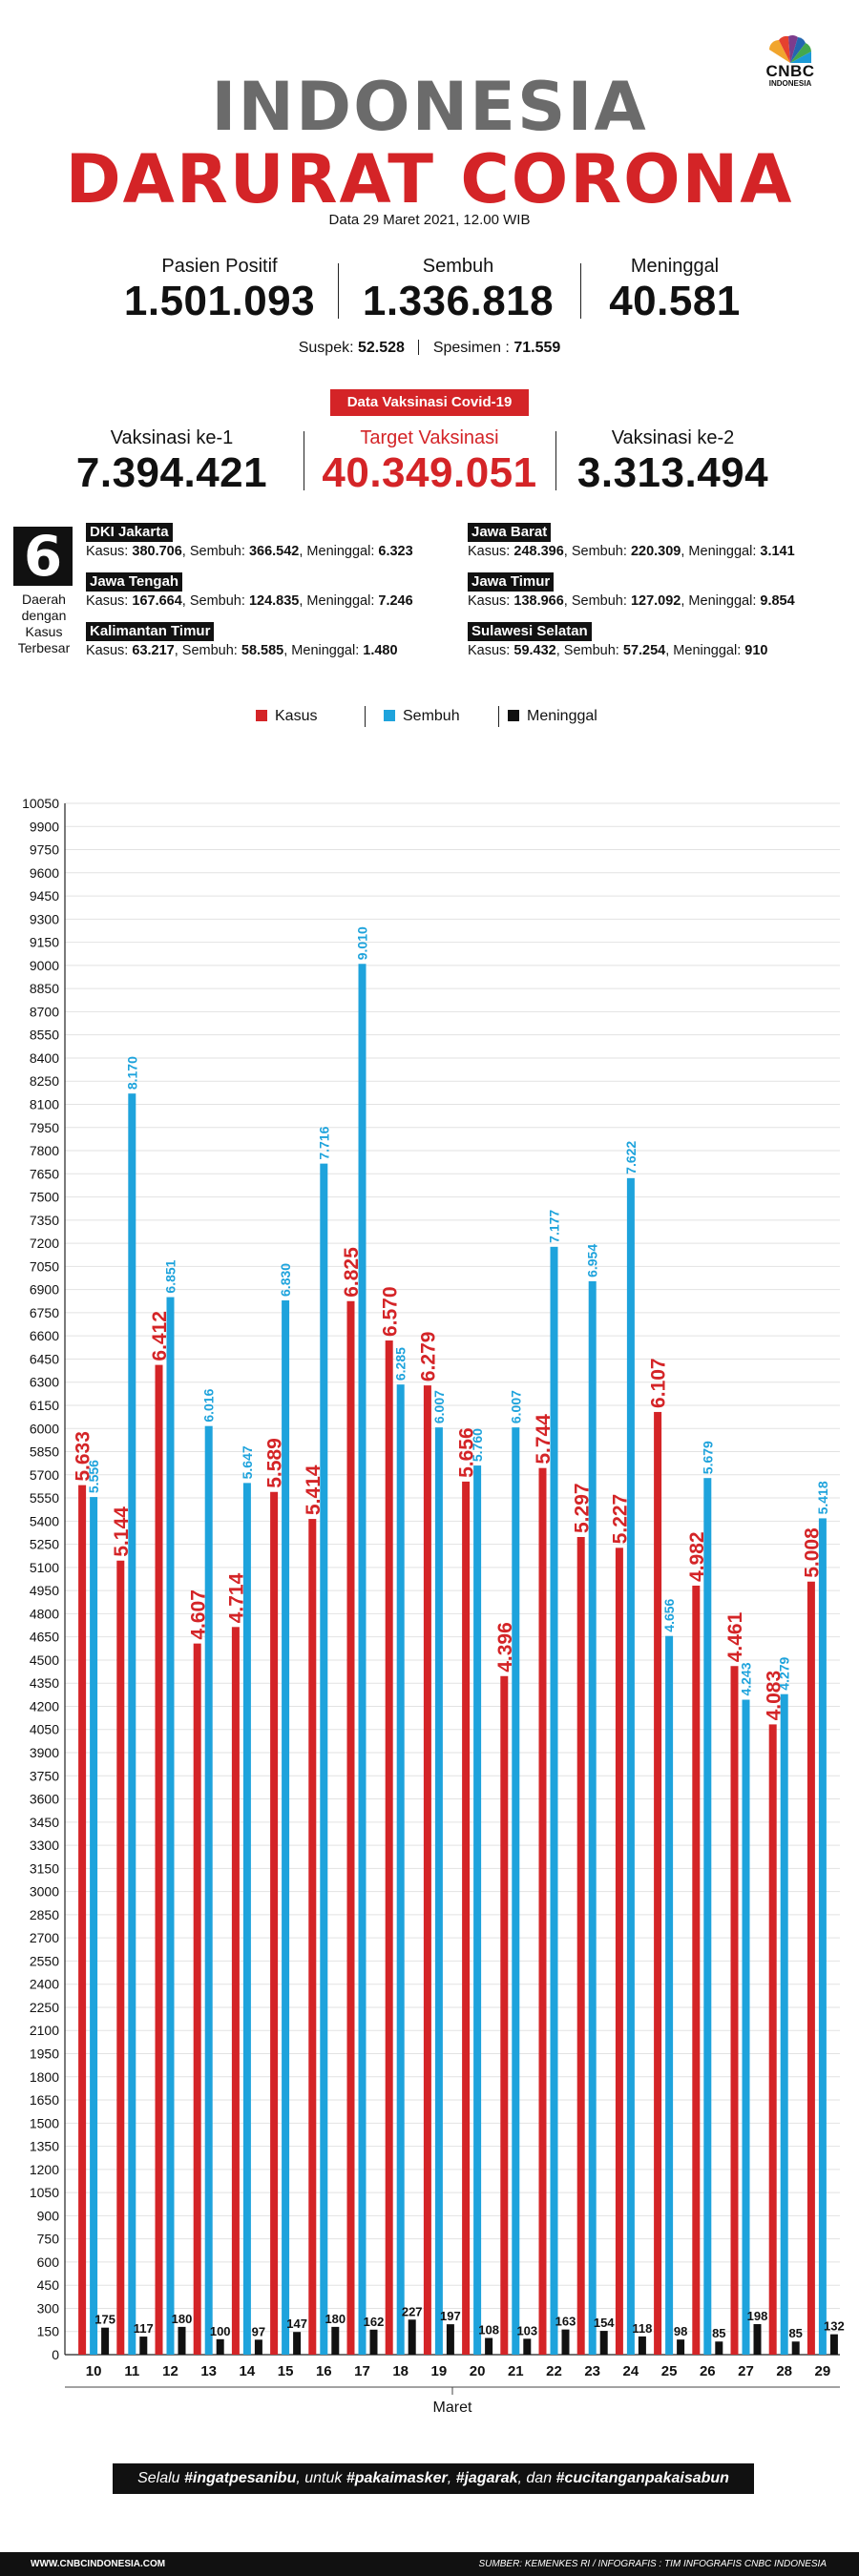  I want to click on data-label-meninggal: 162, so click(374, 2322).